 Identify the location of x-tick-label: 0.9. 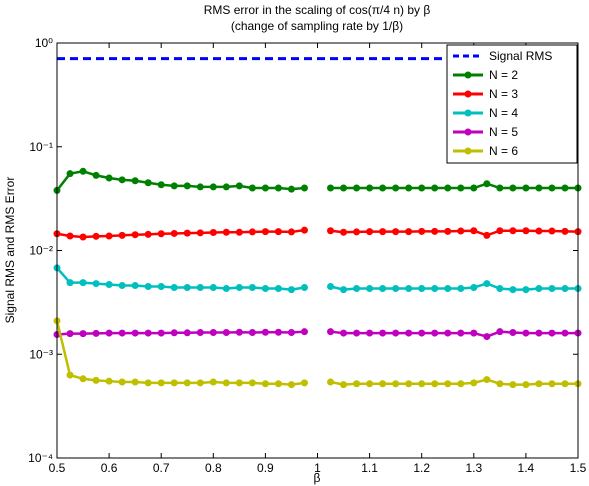
(265, 468).